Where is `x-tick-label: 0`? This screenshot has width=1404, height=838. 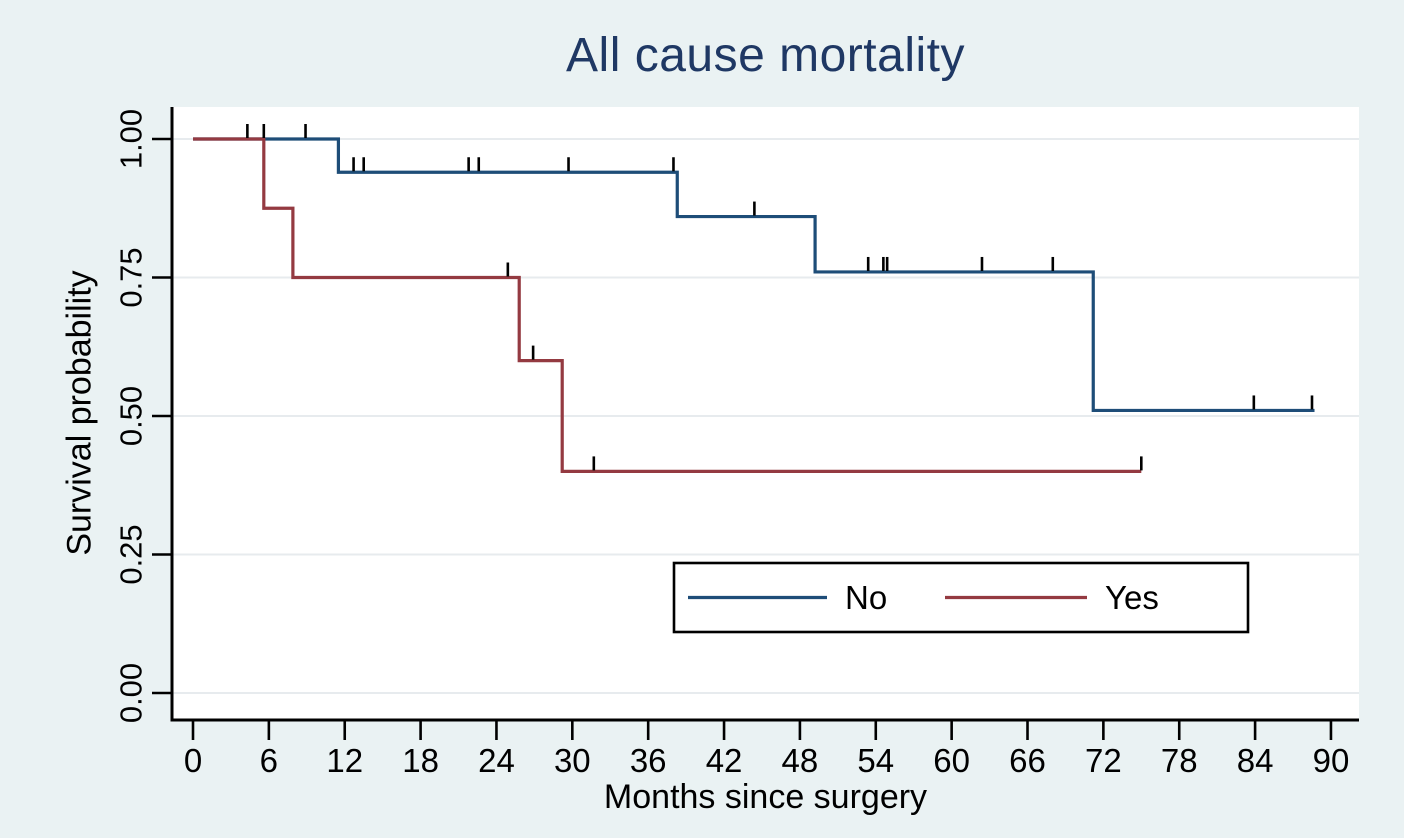 x-tick-label: 0 is located at coordinates (193, 760).